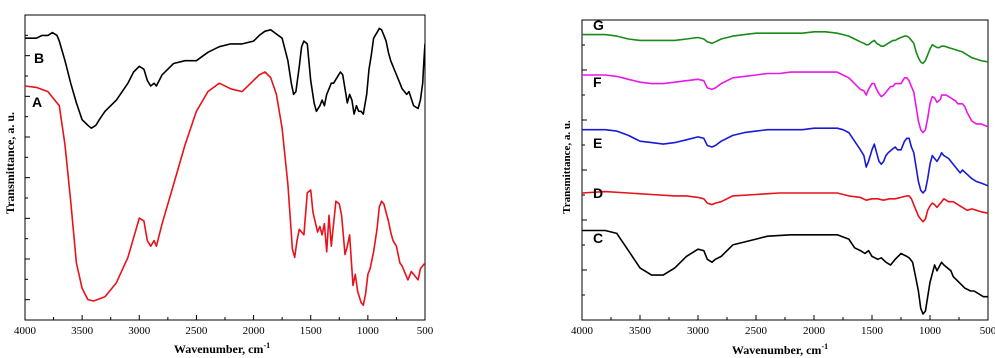  I want to click on y-axis-title-left: Transmittance, a. u., so click(10, 163).